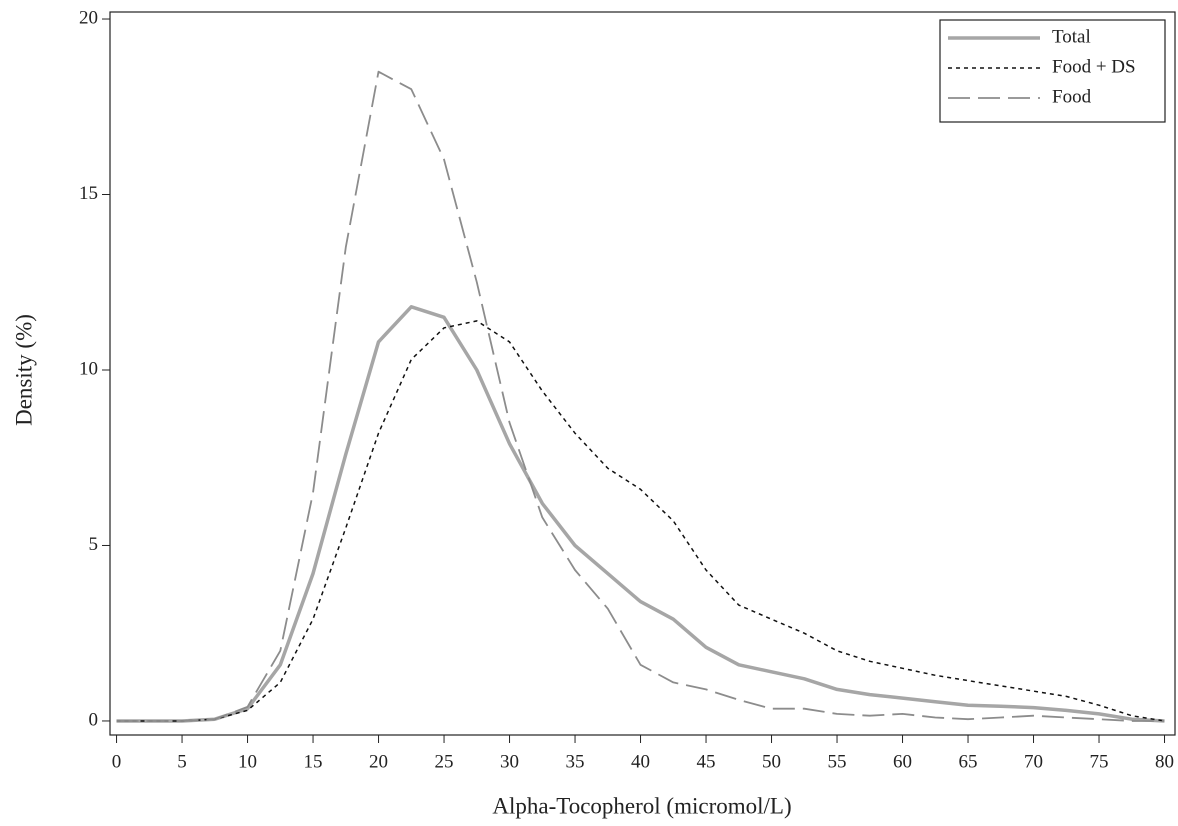 The height and width of the screenshot is (826, 1178). I want to click on x-tick-label: 45, so click(706, 761).